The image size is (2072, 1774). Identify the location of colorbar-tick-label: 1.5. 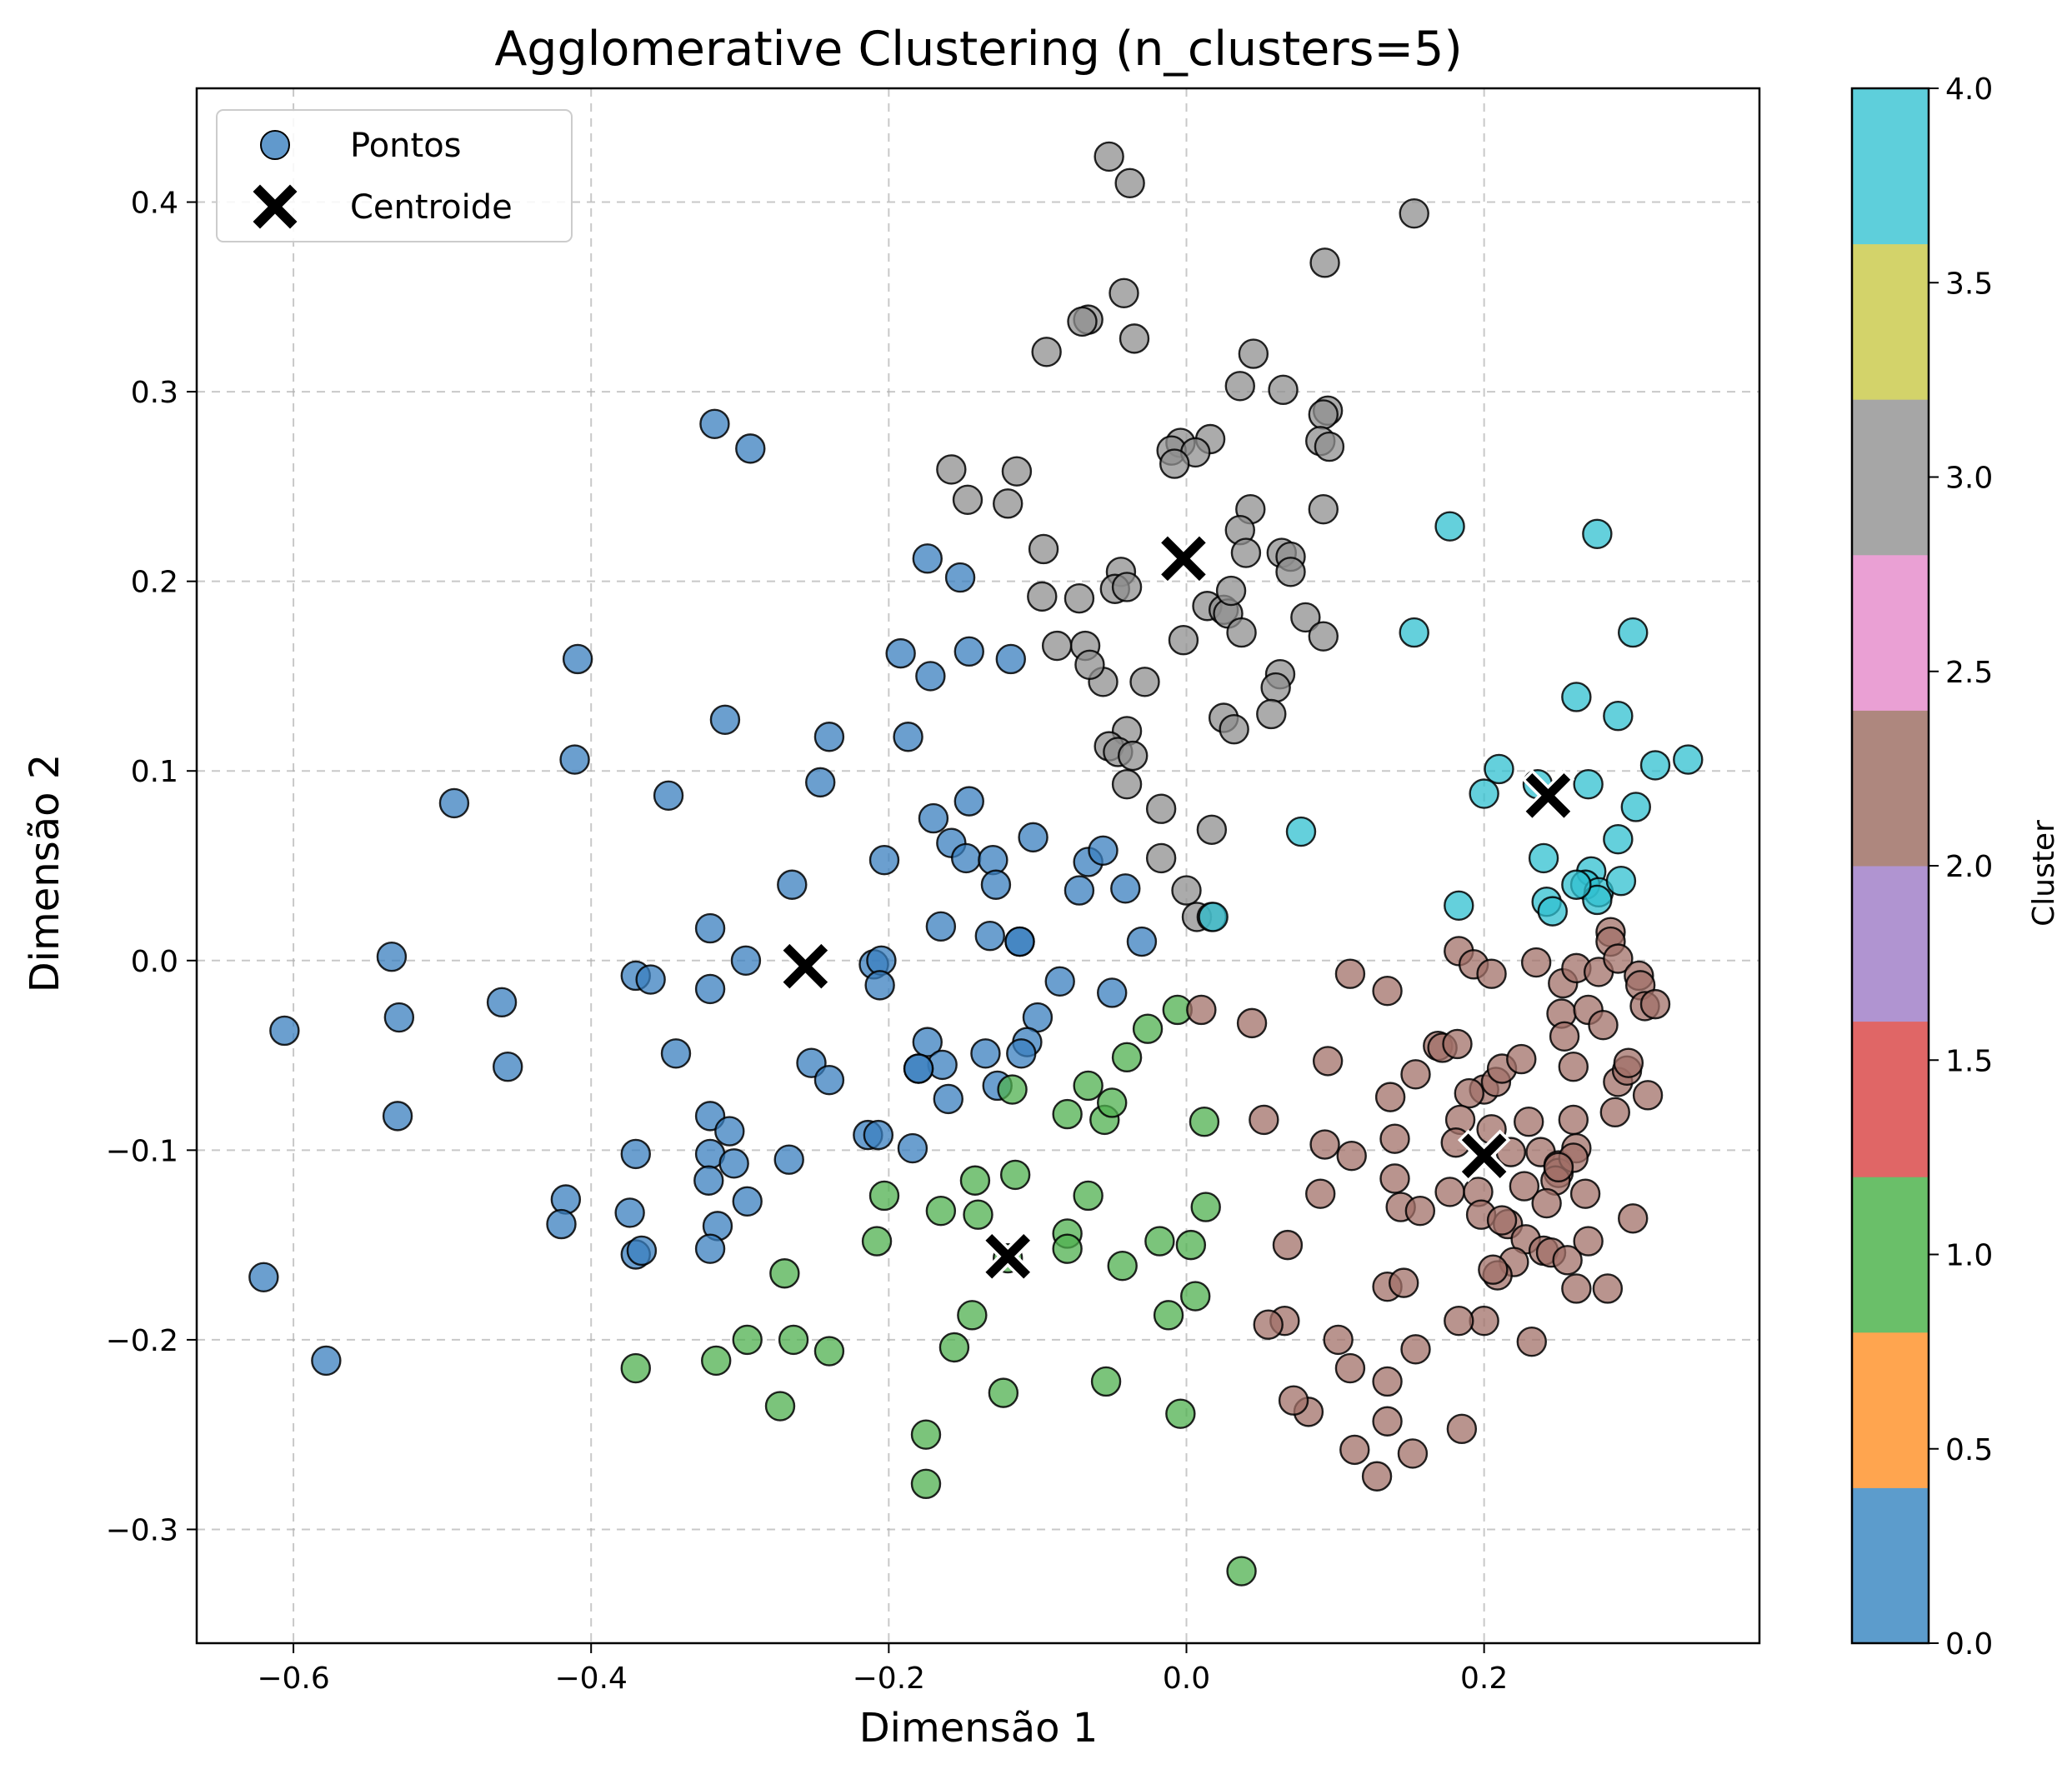
(1969, 1061).